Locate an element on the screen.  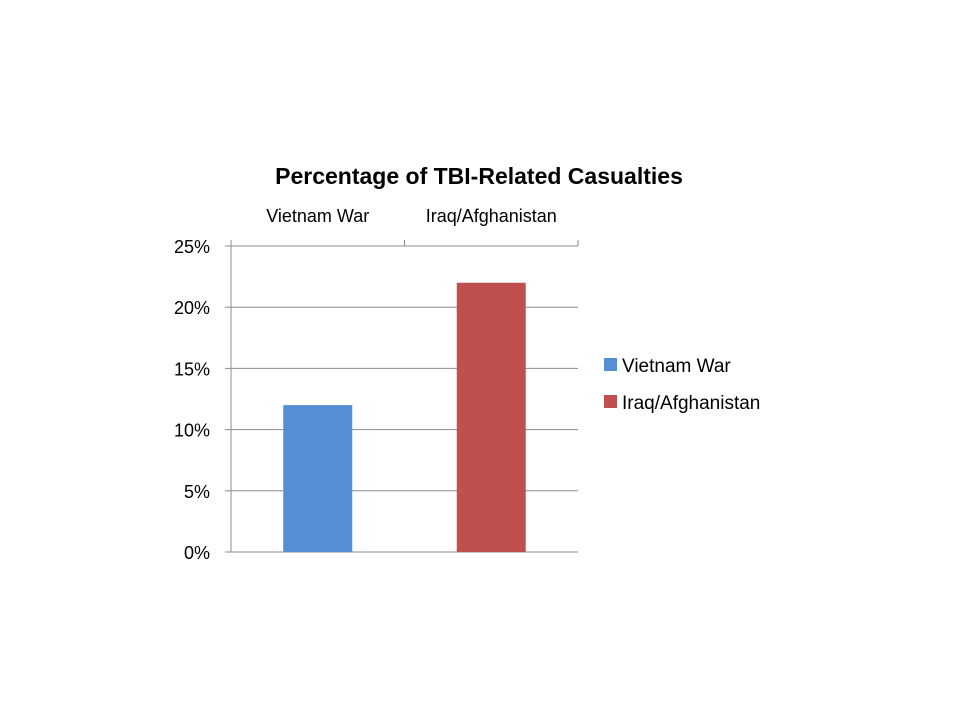
gridlines is located at coordinates (404, 368).